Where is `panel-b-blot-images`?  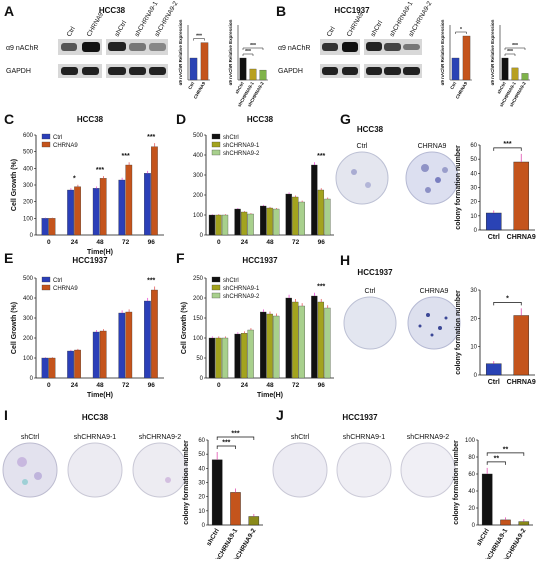
panel-b-blot-images is located at coordinates (371, 58).